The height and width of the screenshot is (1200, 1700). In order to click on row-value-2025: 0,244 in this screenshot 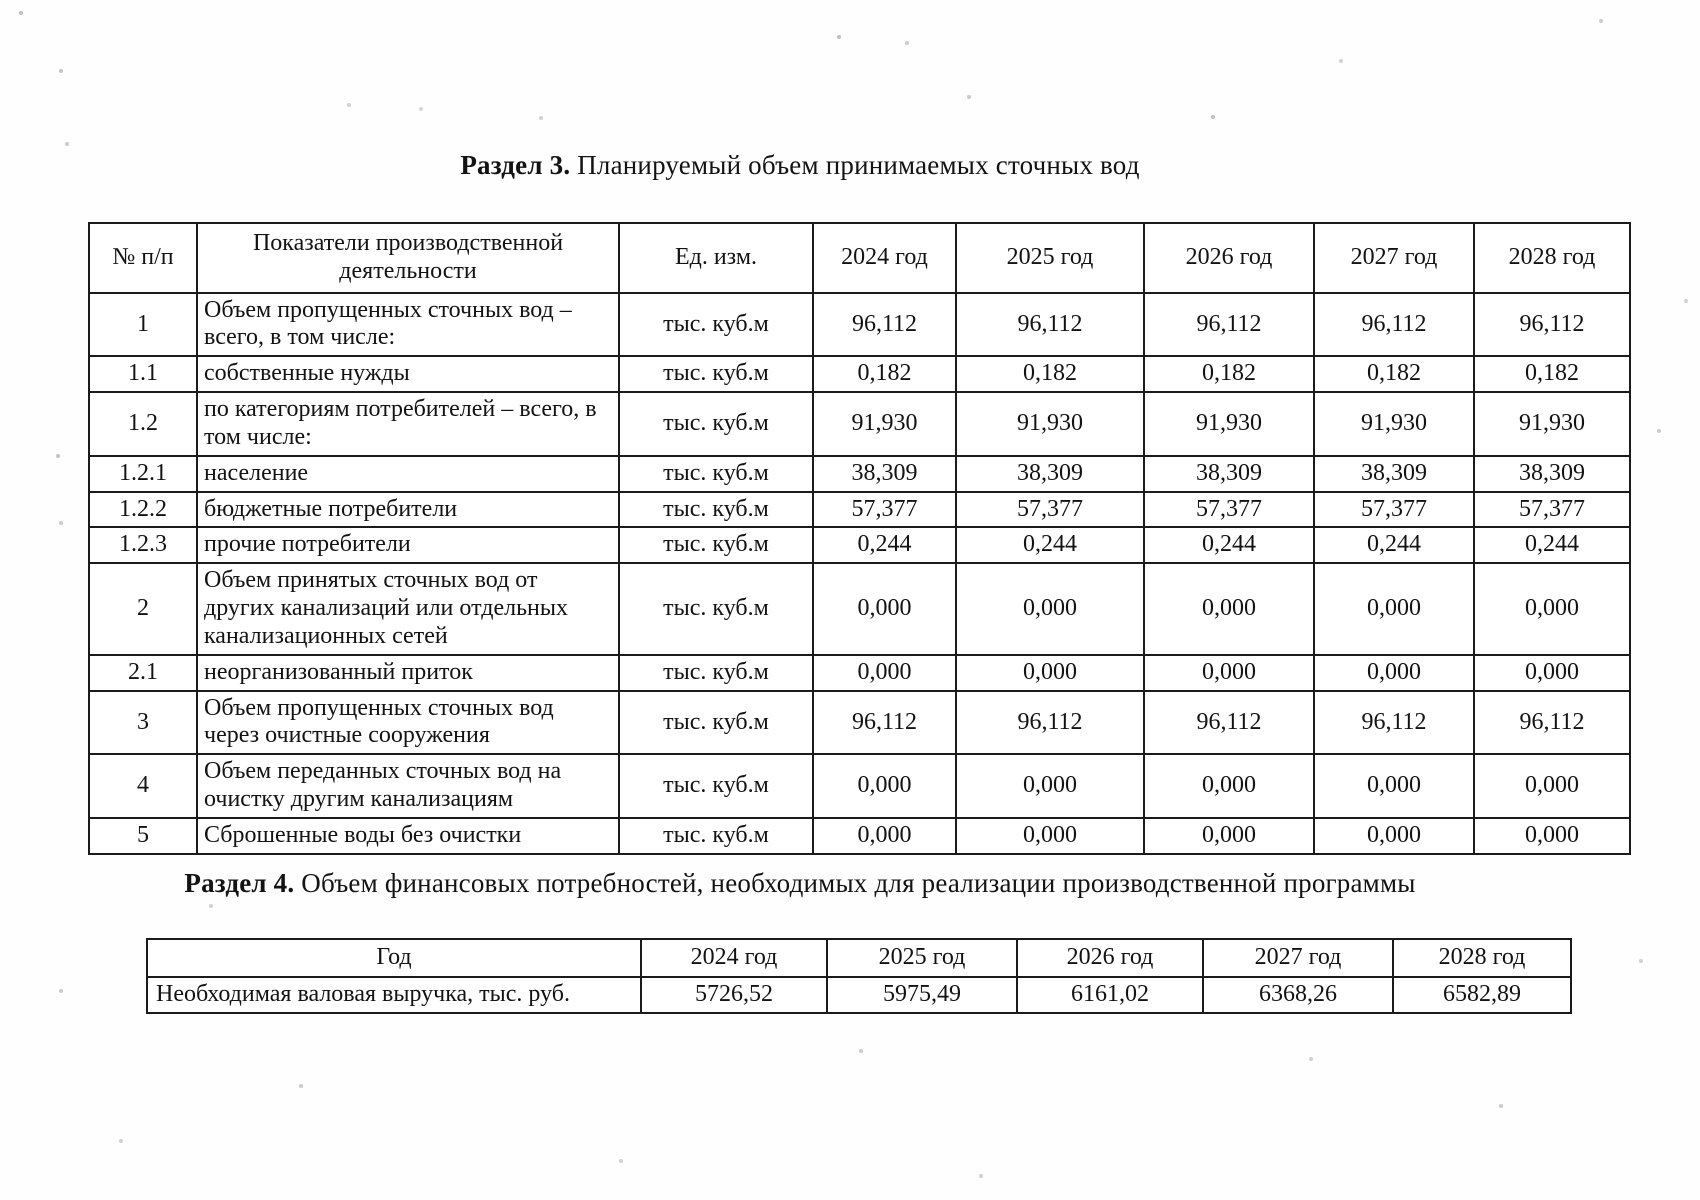, I will do `click(1050, 545)`.